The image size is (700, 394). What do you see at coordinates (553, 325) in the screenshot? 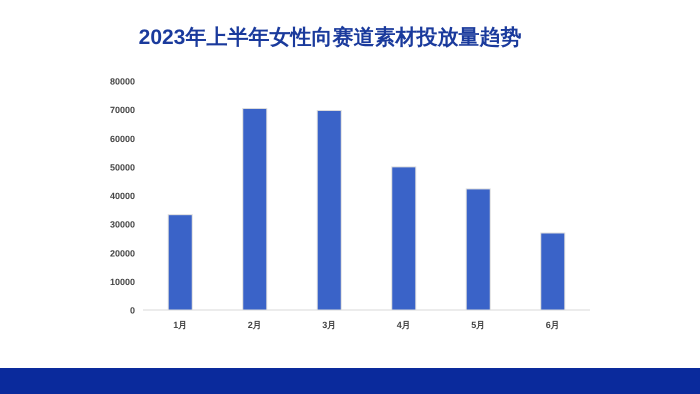
I see `x-tick-label: 6月` at bounding box center [553, 325].